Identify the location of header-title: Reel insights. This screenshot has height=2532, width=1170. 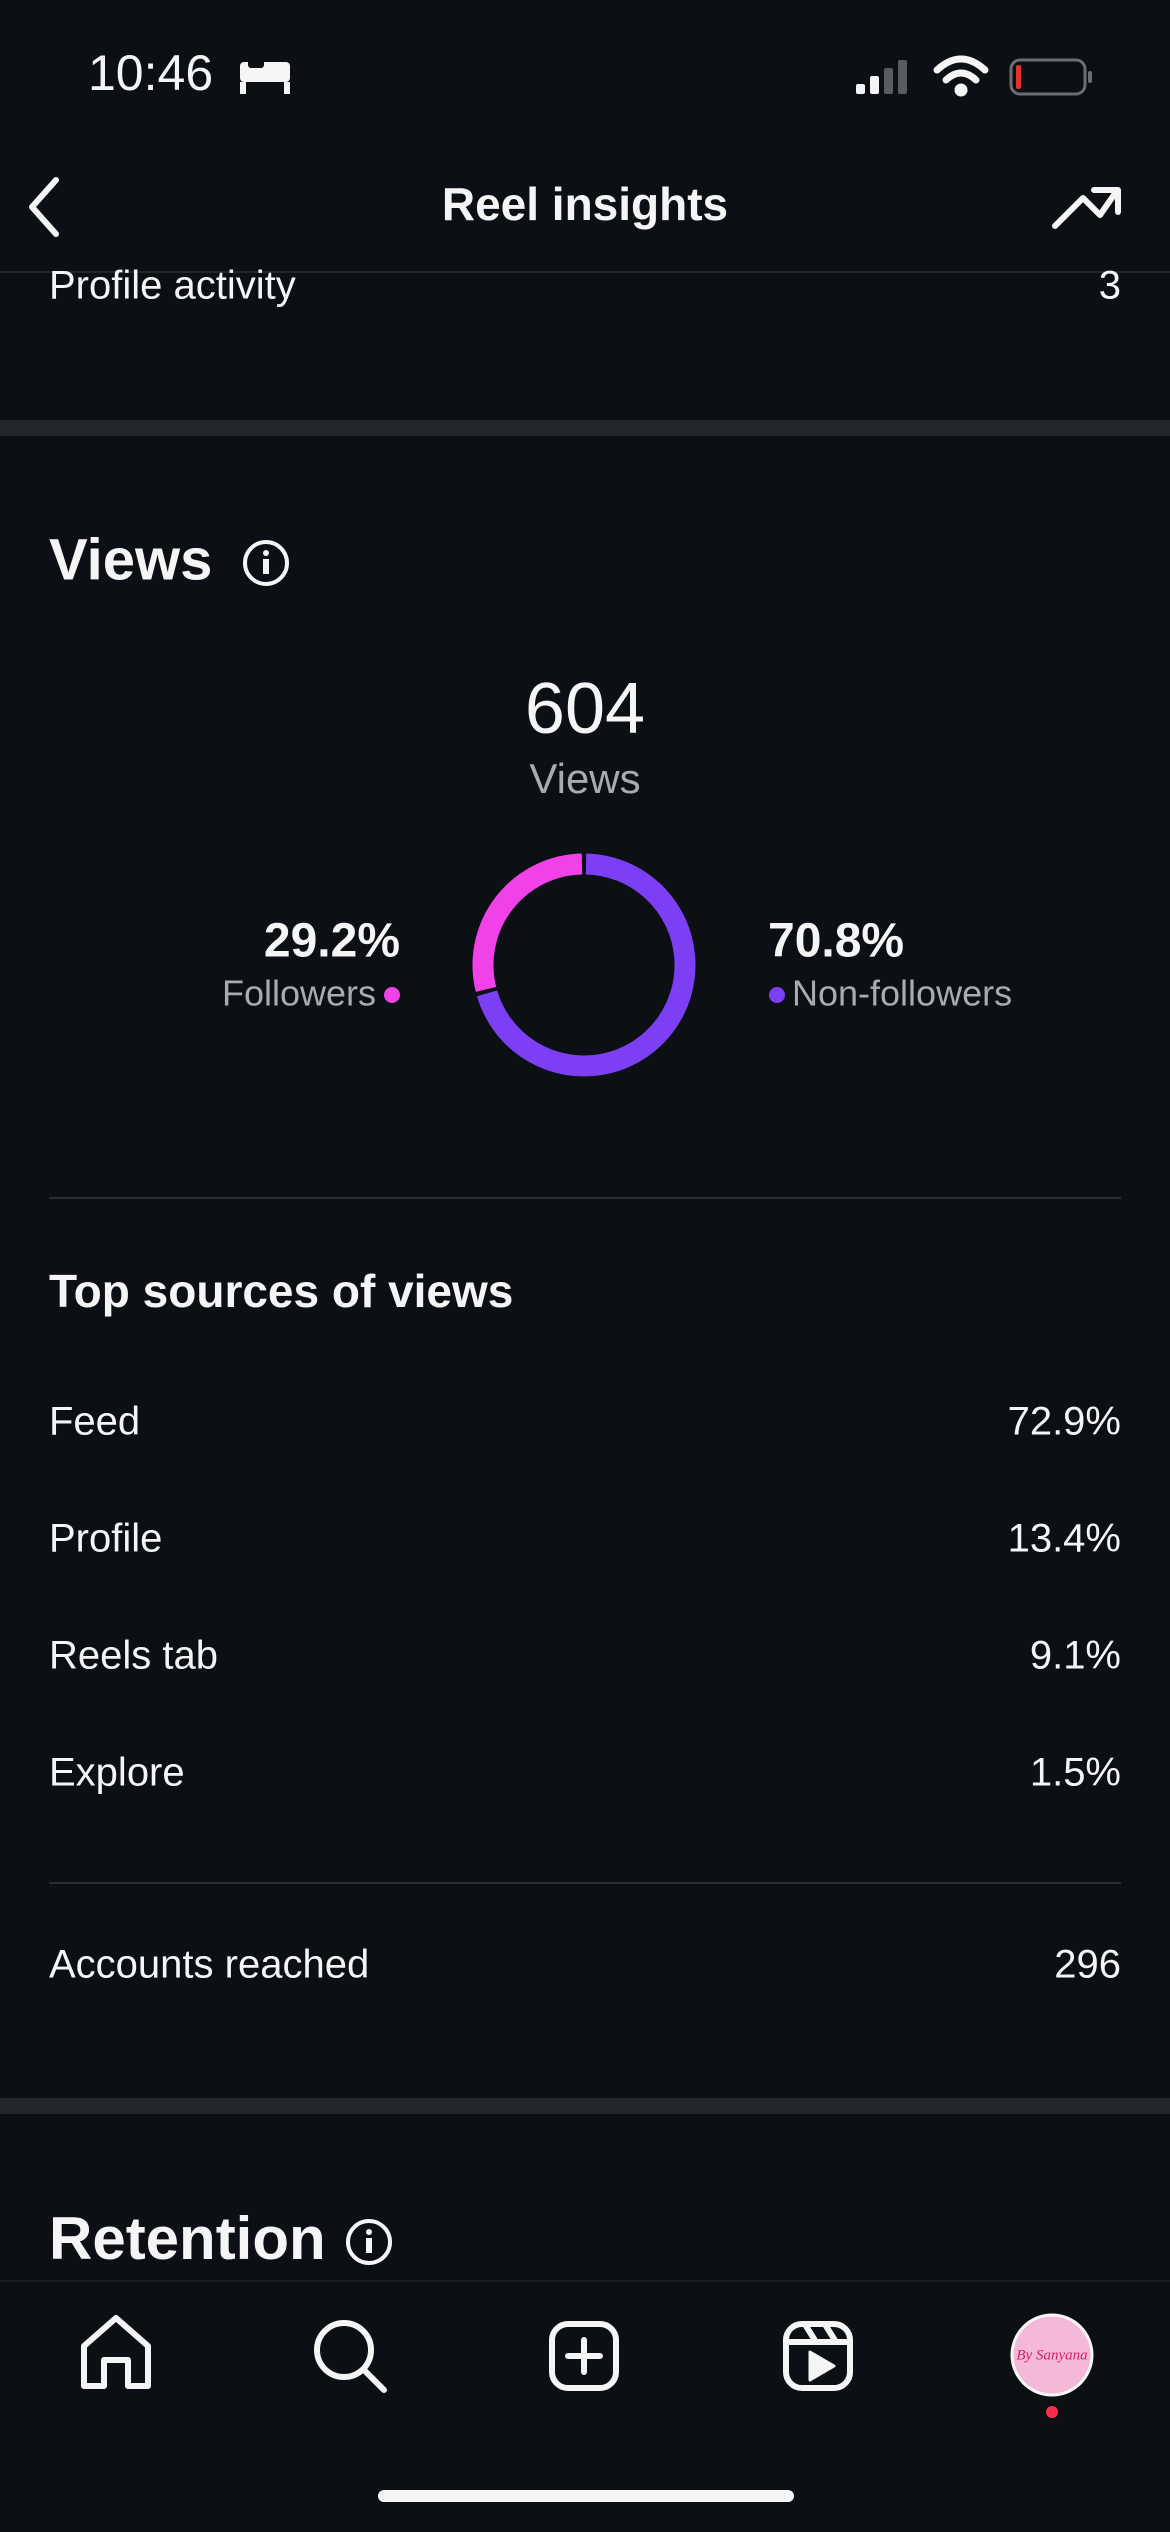
(585, 204).